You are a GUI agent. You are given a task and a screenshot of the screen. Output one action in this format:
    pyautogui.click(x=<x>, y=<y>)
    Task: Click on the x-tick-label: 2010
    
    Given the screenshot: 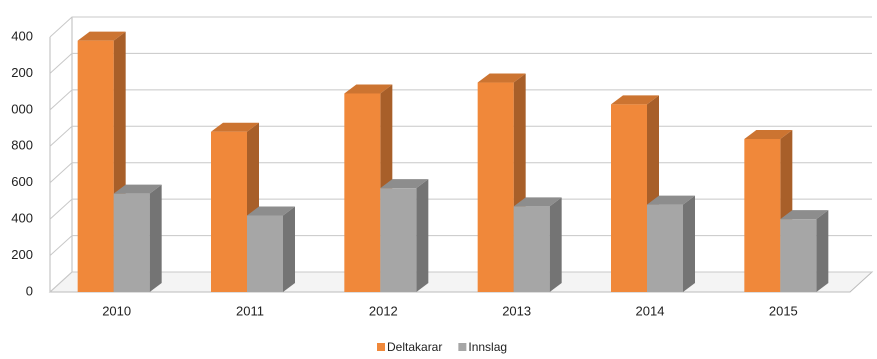 What is the action you would take?
    pyautogui.click(x=116, y=310)
    